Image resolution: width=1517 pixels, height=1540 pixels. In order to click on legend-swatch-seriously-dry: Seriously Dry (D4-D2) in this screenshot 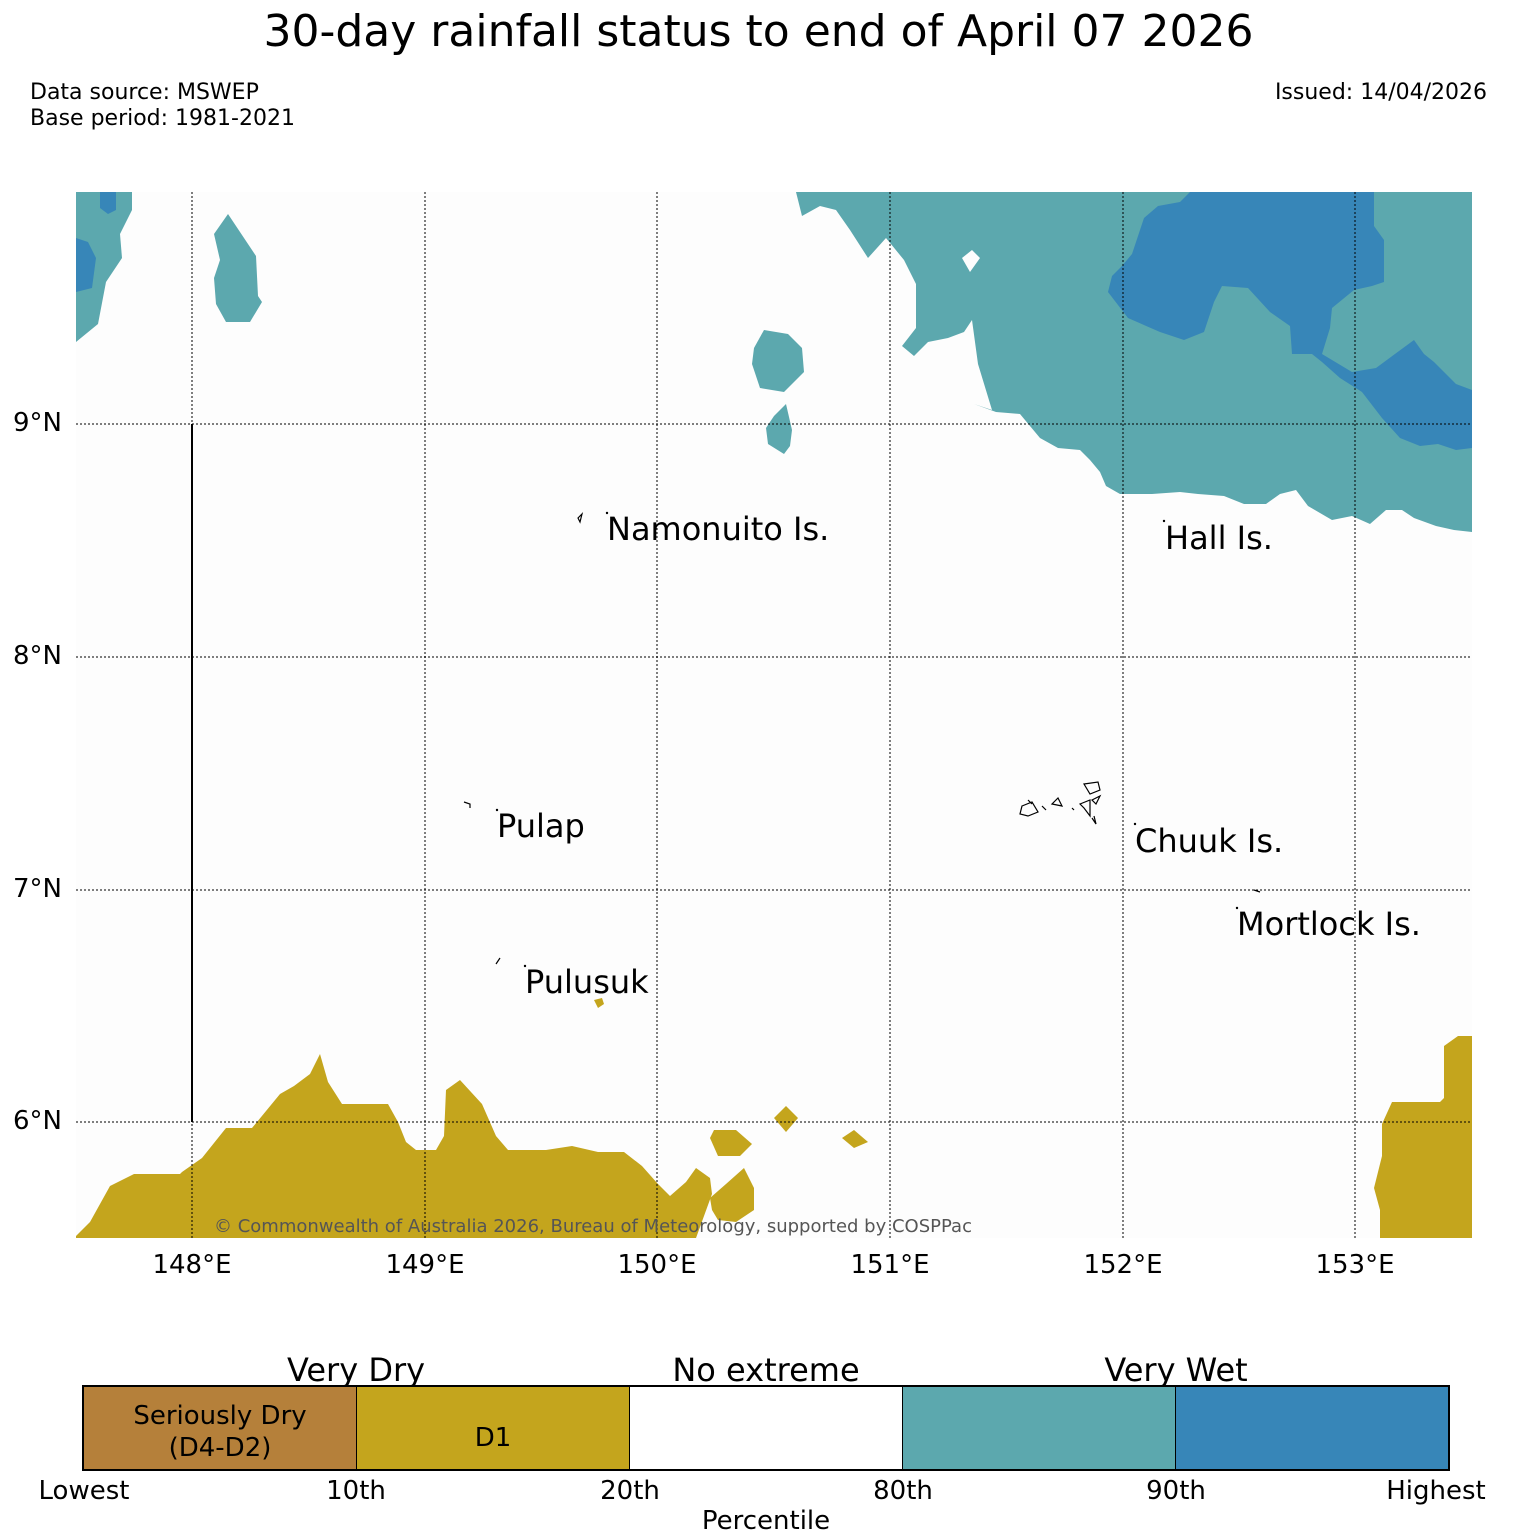, I will do `click(220, 1428)`.